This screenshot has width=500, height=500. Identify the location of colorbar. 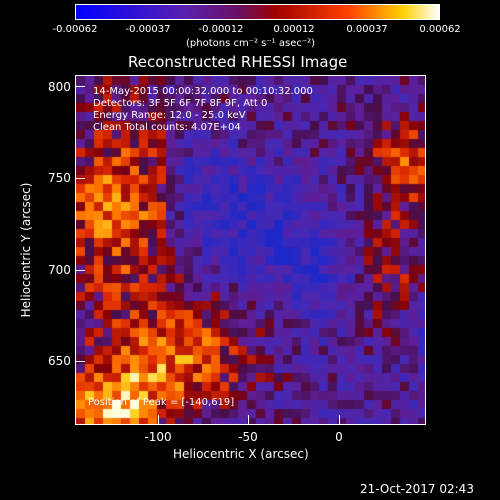
(257, 12).